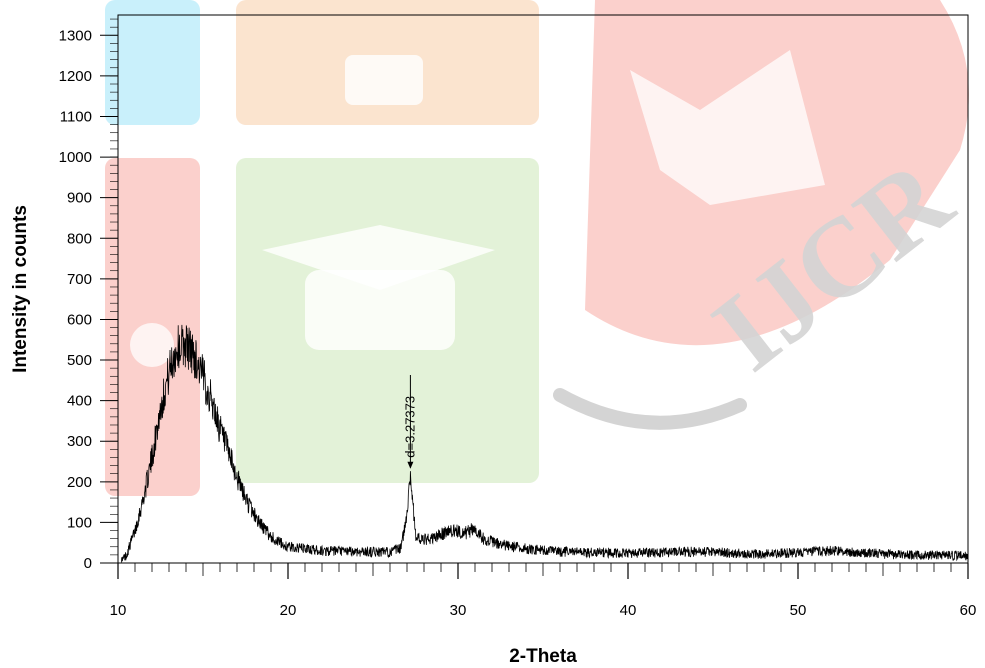 The height and width of the screenshot is (668, 985). What do you see at coordinates (378, 257) in the screenshot?
I see `watermark-grad-cap` at bounding box center [378, 257].